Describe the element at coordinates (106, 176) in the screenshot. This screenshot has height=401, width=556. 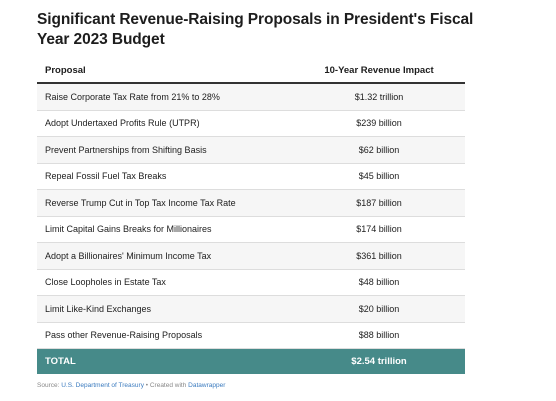
I see `cell-proposal: Repeal Fossil Fuel Tax Breaks` at that location.